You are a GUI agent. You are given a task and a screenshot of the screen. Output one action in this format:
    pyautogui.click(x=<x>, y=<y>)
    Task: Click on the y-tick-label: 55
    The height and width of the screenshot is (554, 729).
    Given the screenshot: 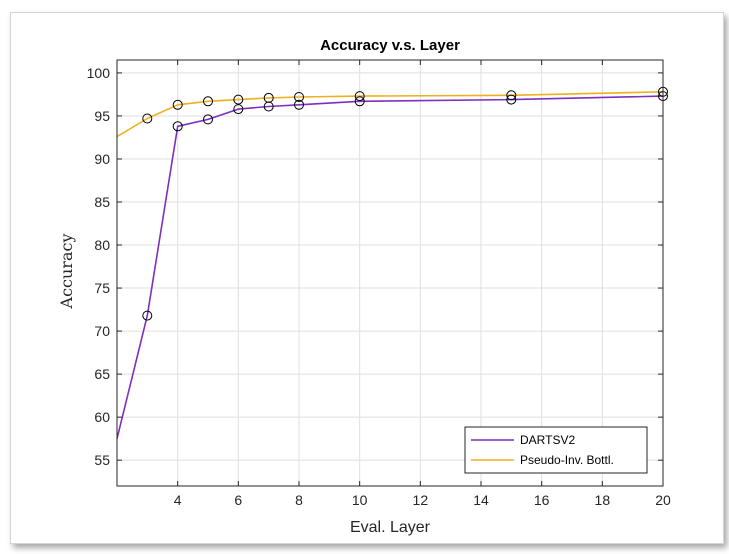 What is the action you would take?
    pyautogui.click(x=102, y=460)
    